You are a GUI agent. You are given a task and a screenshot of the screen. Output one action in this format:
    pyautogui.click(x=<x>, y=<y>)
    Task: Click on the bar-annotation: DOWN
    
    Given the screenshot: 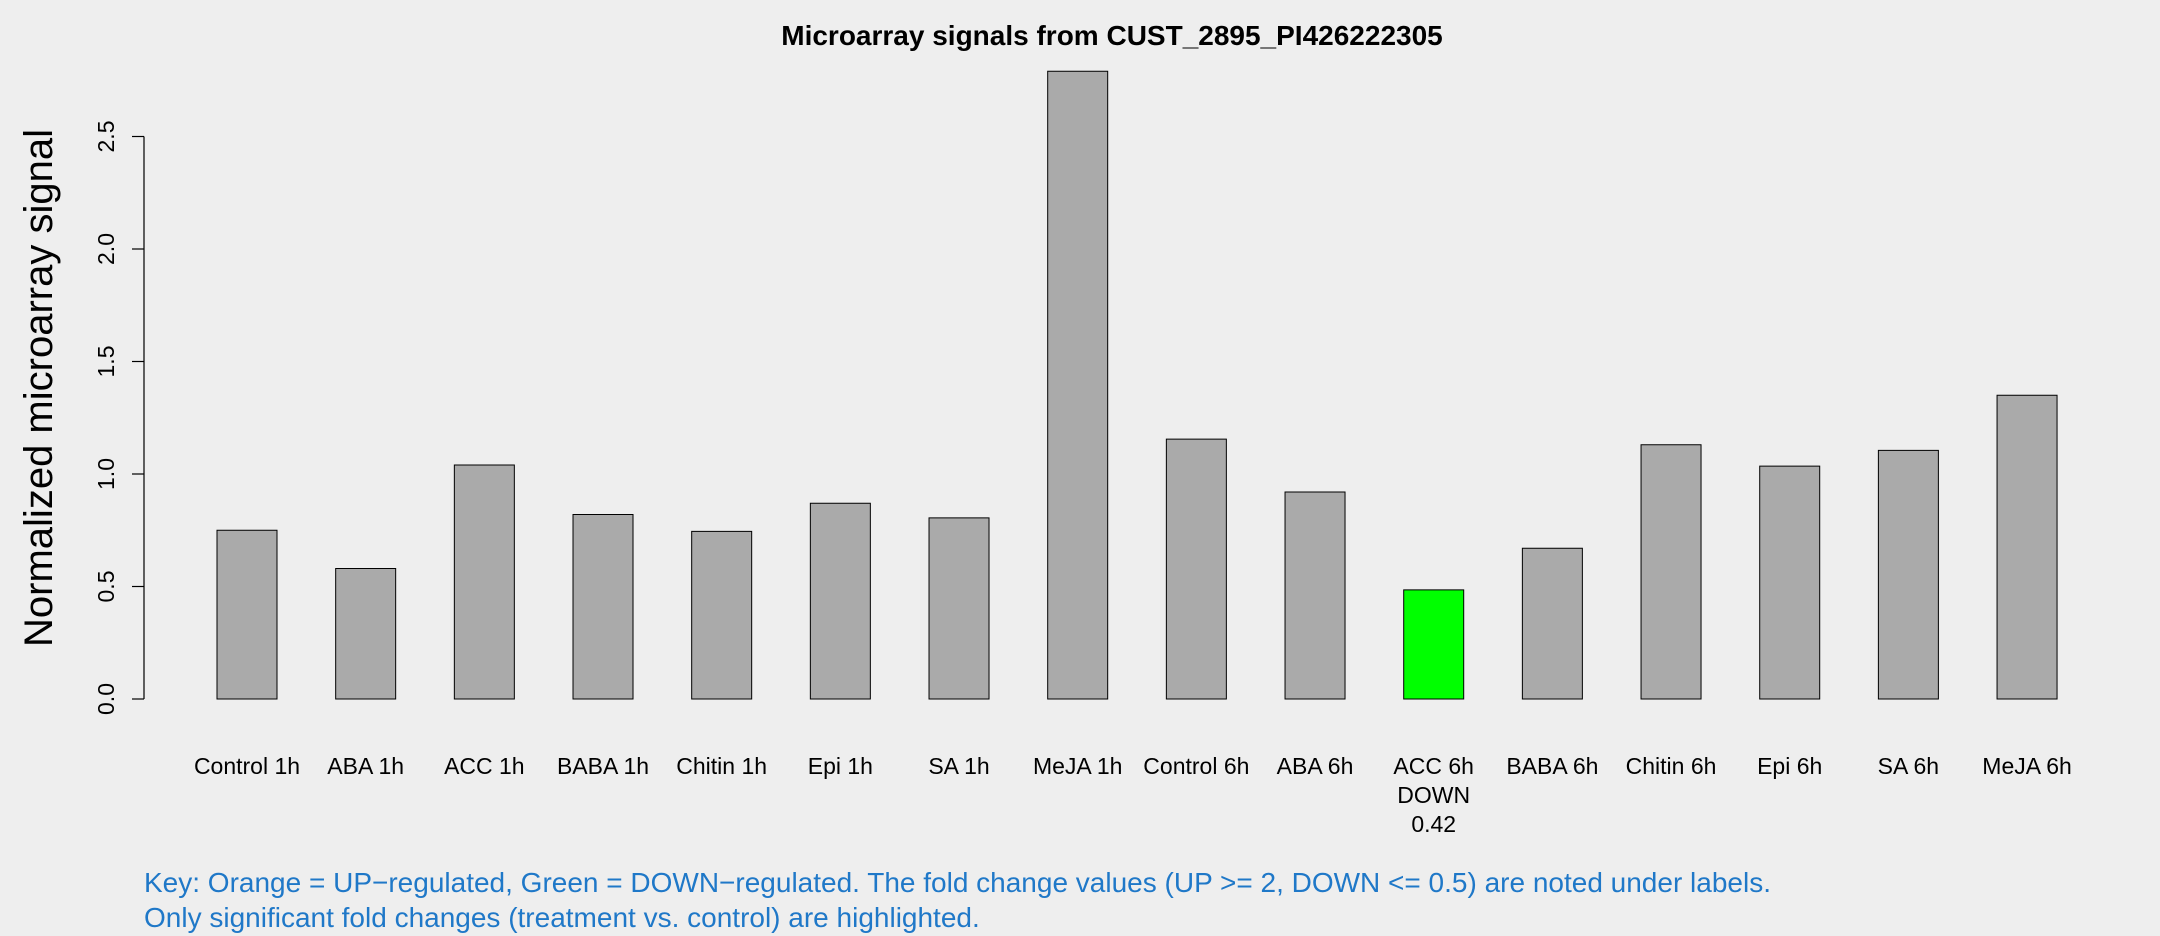 What is the action you would take?
    pyautogui.click(x=1433, y=795)
    